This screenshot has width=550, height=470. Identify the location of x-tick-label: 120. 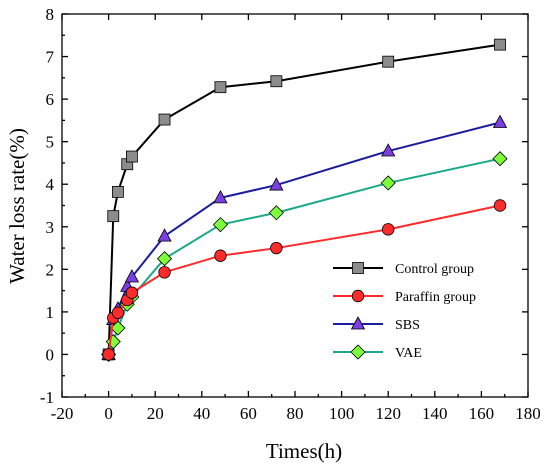
(388, 413).